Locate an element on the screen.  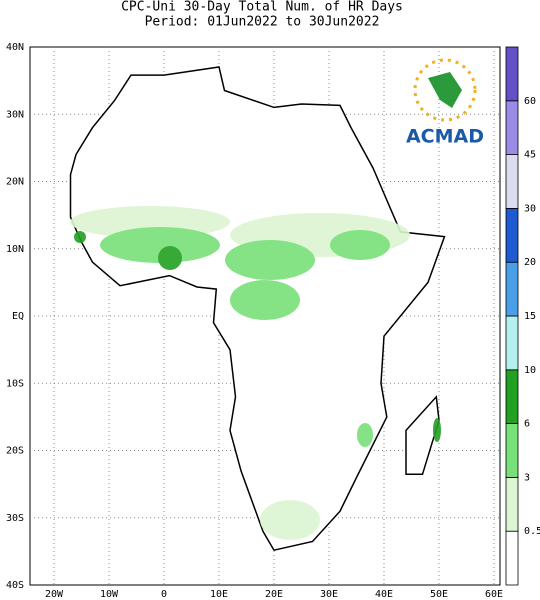
lon-label: 40E is located at coordinates (384, 594).